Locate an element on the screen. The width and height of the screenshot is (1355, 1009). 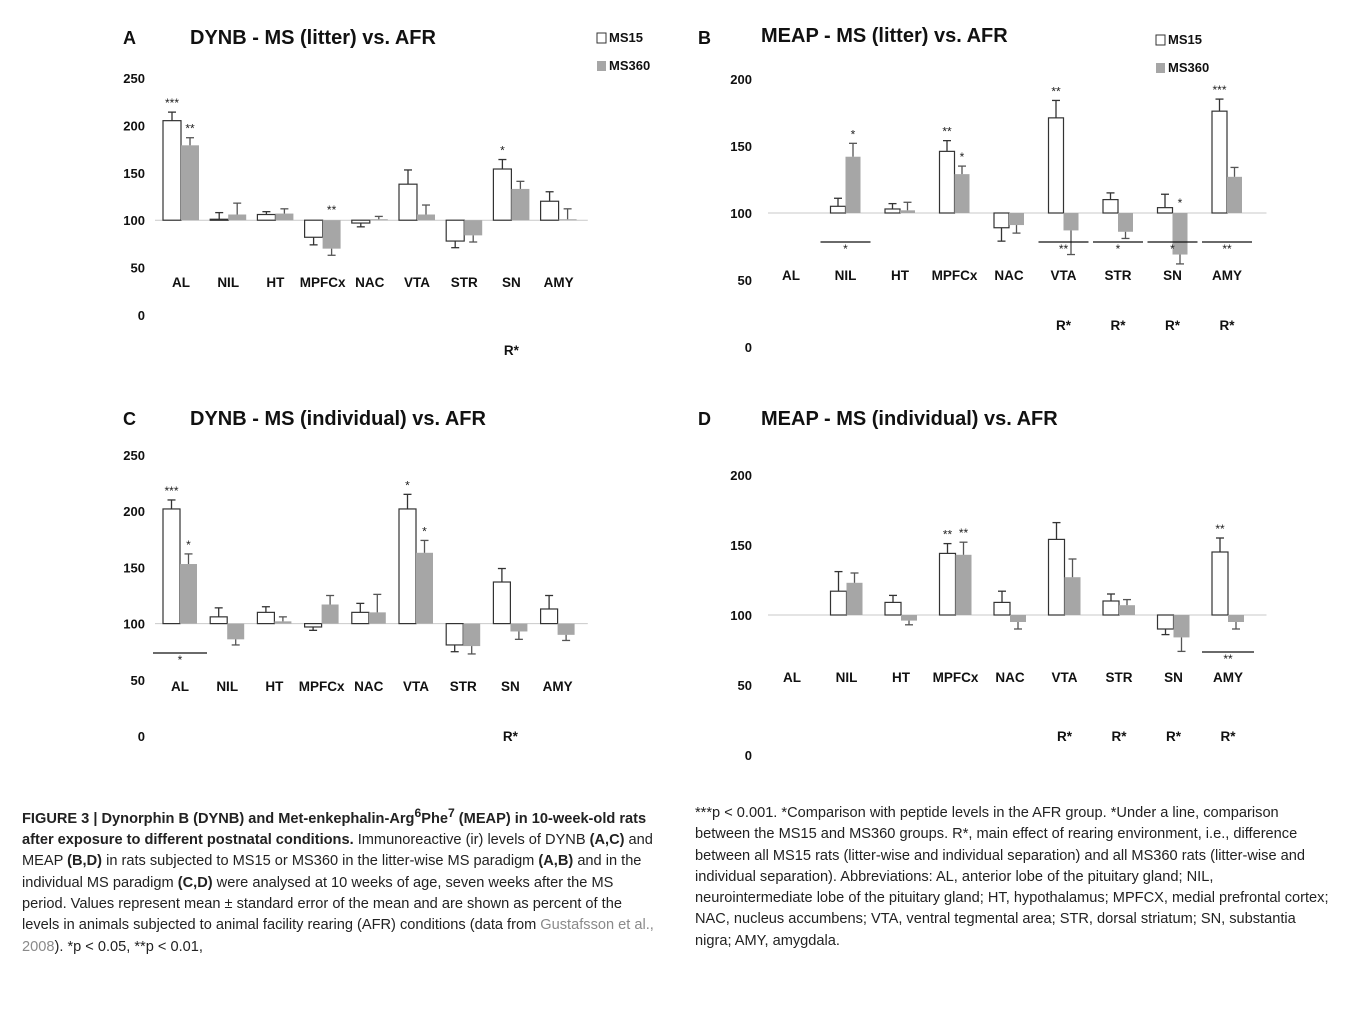
x-tick-label: NAC is located at coordinates (1009, 677).